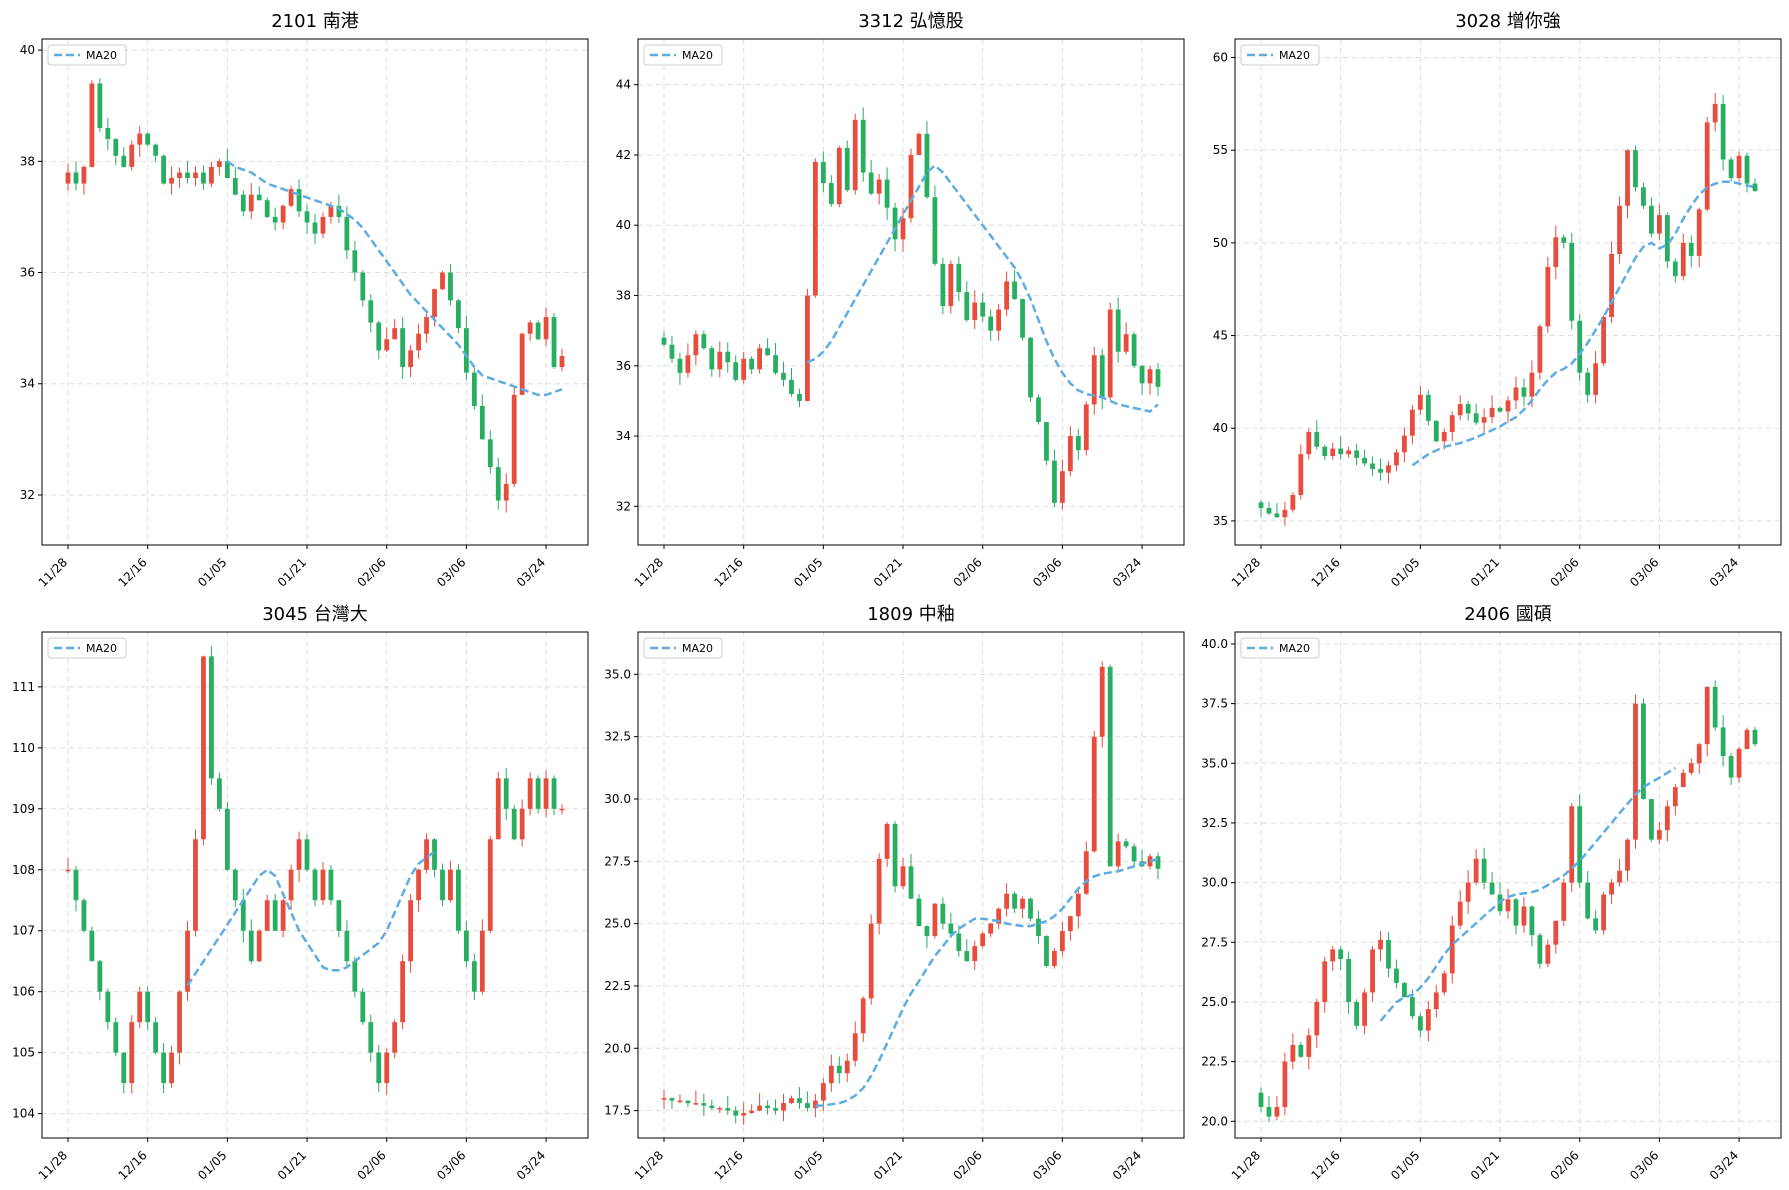  Describe the element at coordinates (315, 614) in the screenshot. I see `chart-title: 3045 台灣大` at that location.